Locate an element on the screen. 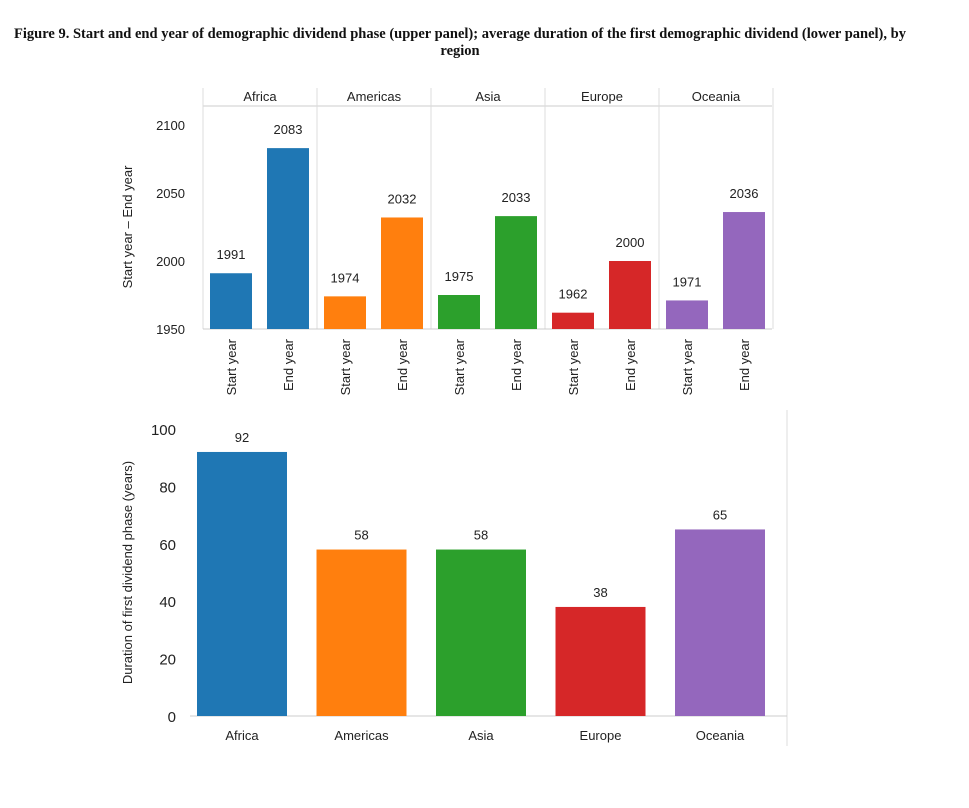 The image size is (969, 808). x-category-label-americas: Americas is located at coordinates (361, 735).